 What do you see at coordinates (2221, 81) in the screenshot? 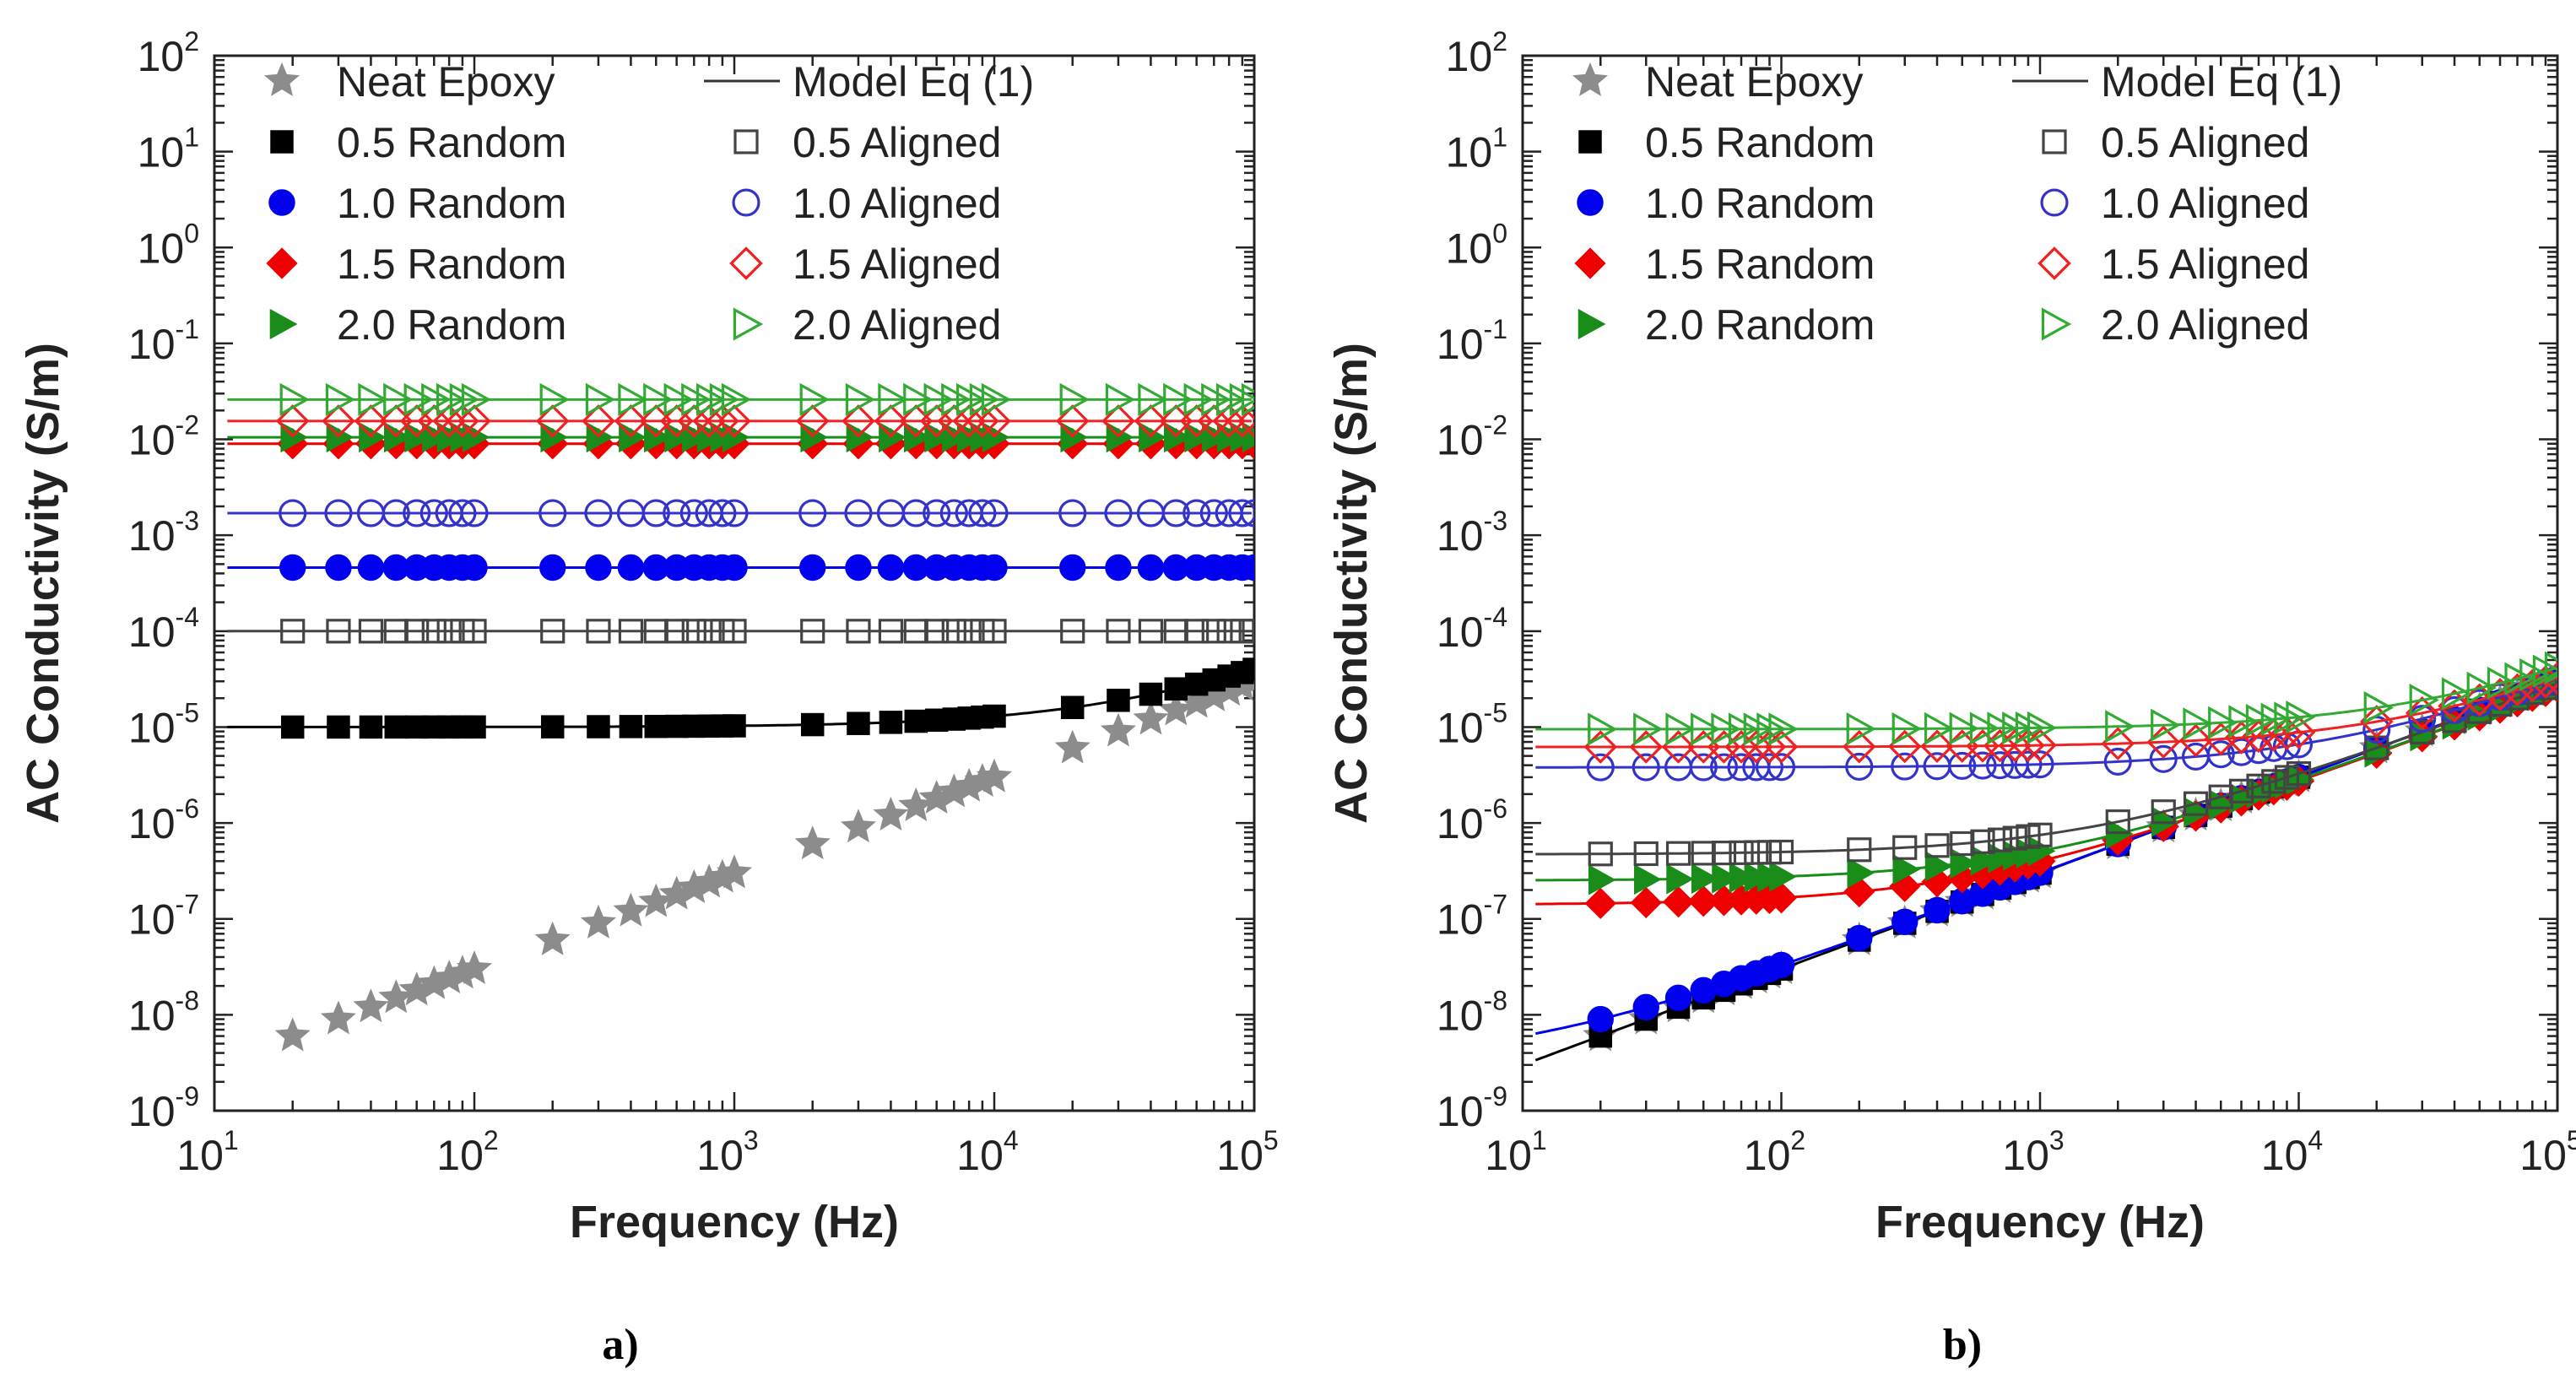
I see `legend-label: Model Eq (1)` at bounding box center [2221, 81].